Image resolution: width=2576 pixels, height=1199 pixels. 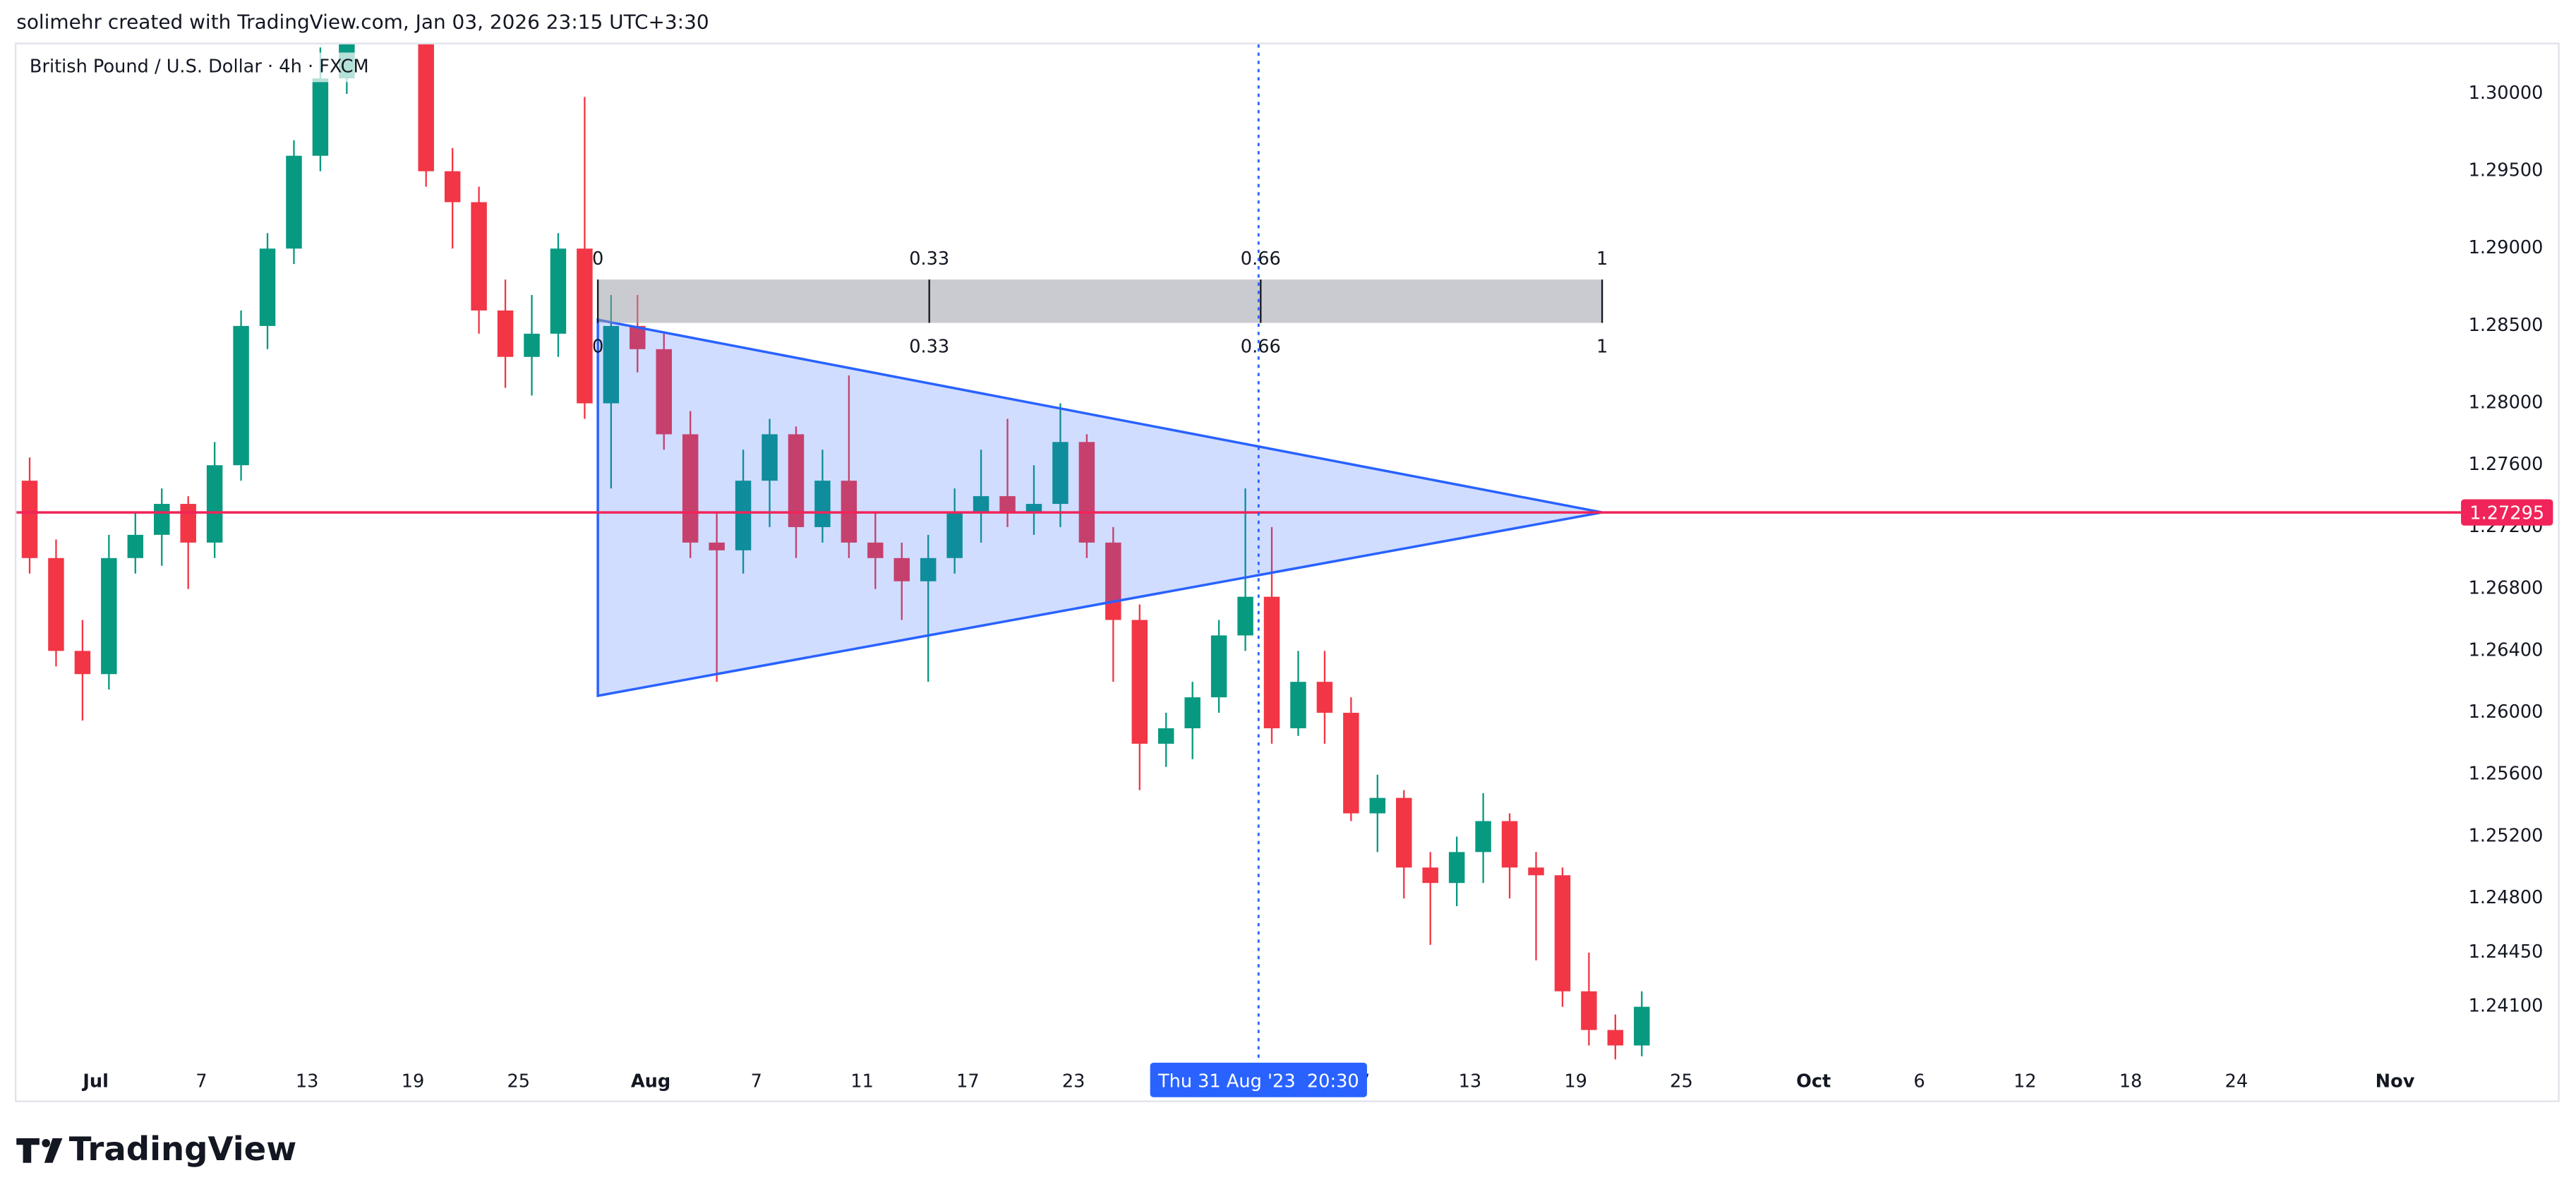 I want to click on y-tick-label: 1.24800, so click(x=2506, y=898).